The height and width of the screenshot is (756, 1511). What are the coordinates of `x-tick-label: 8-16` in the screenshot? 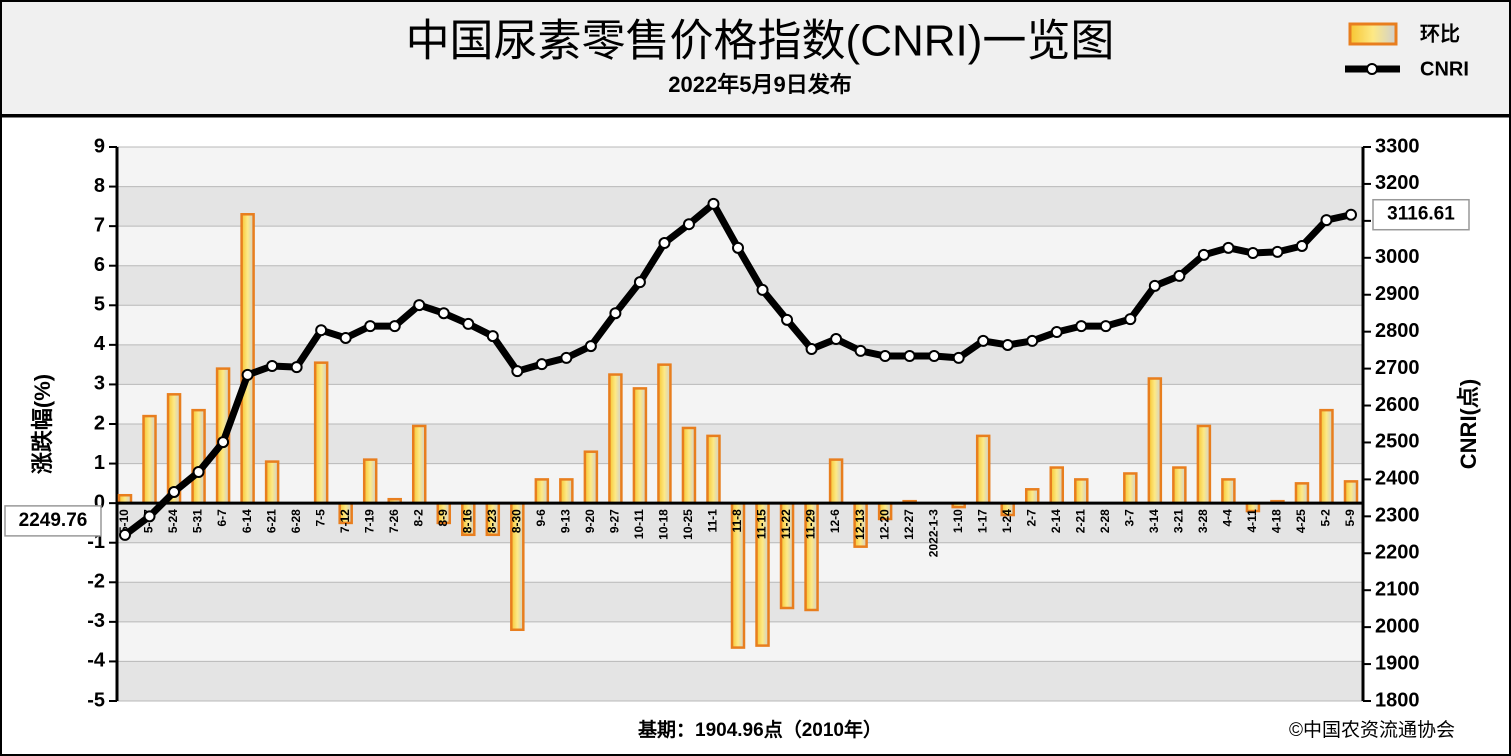 It's located at (467, 521).